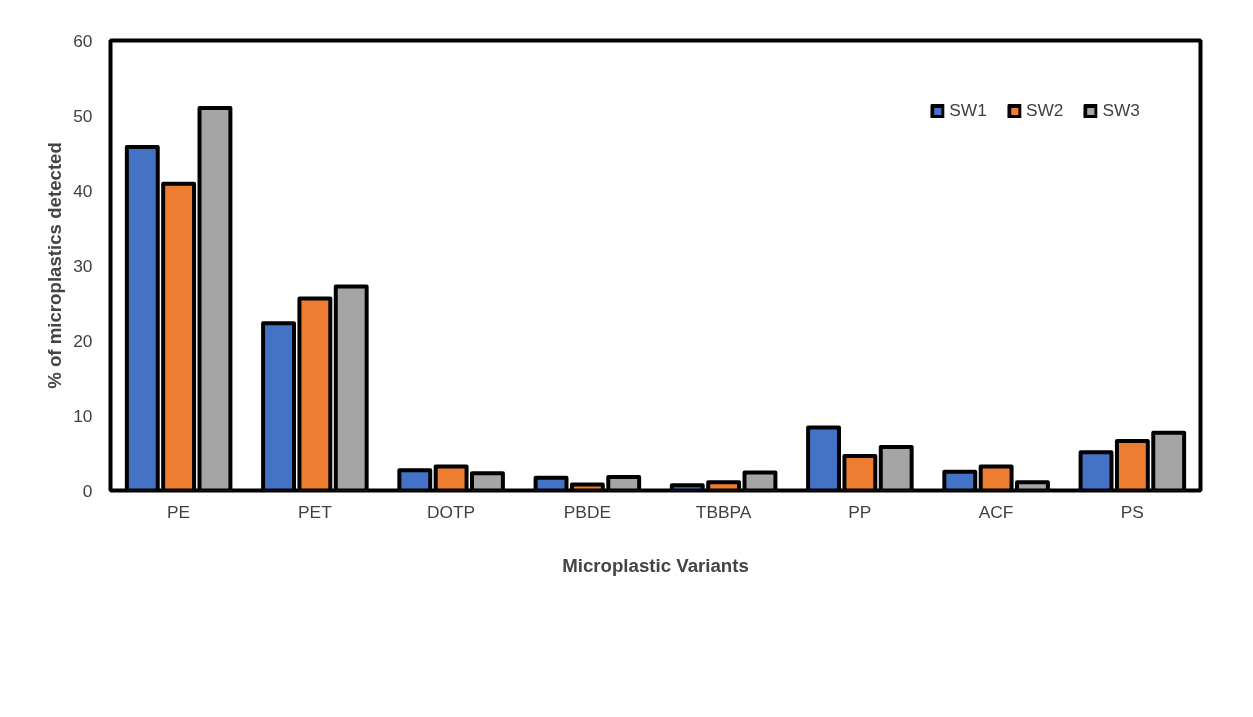 The width and height of the screenshot is (1253, 717). I want to click on x-axis-title: Microplastic Variants, so click(655, 565).